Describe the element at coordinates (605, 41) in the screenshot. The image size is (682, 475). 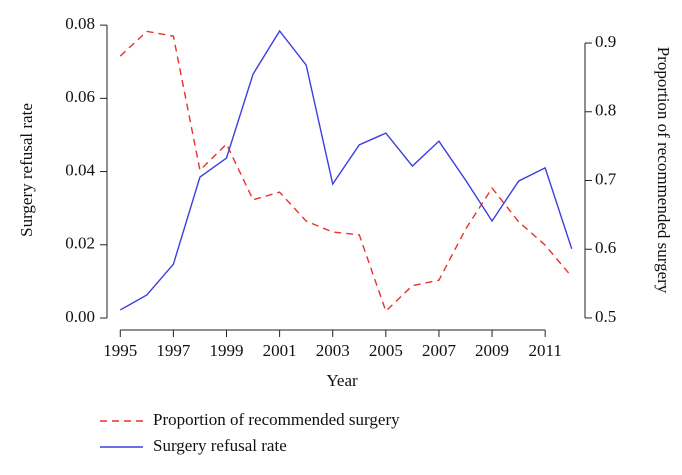
I see `y2-tick-label: 0.9` at that location.